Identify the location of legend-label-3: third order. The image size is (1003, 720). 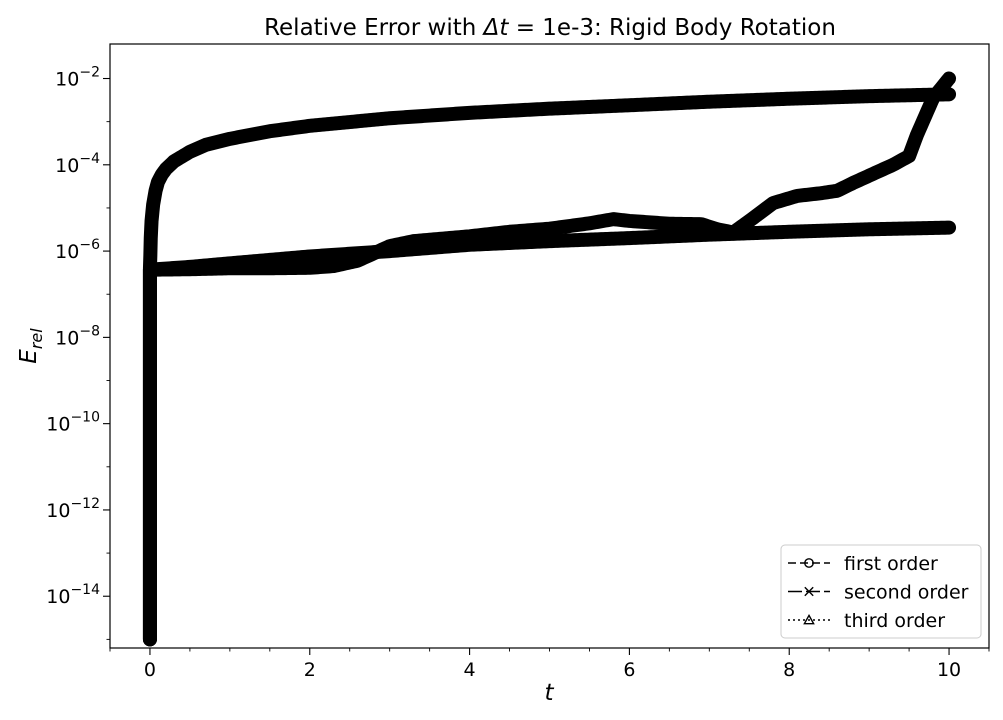
(894, 621).